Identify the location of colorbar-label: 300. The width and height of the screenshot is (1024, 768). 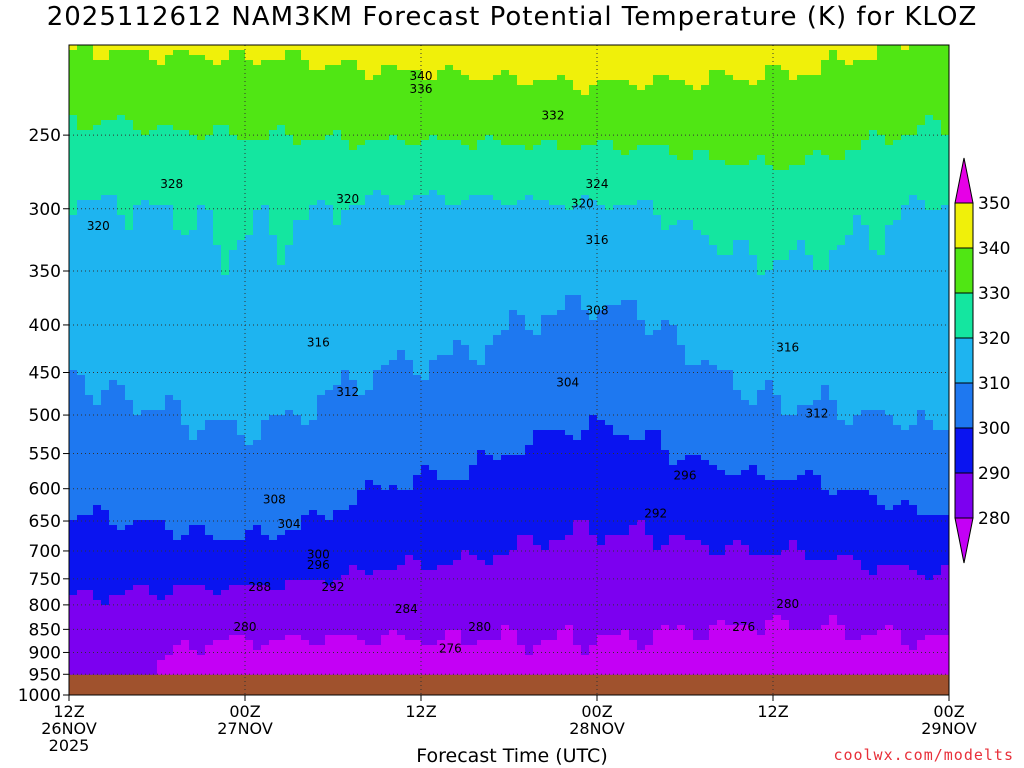
(994, 429).